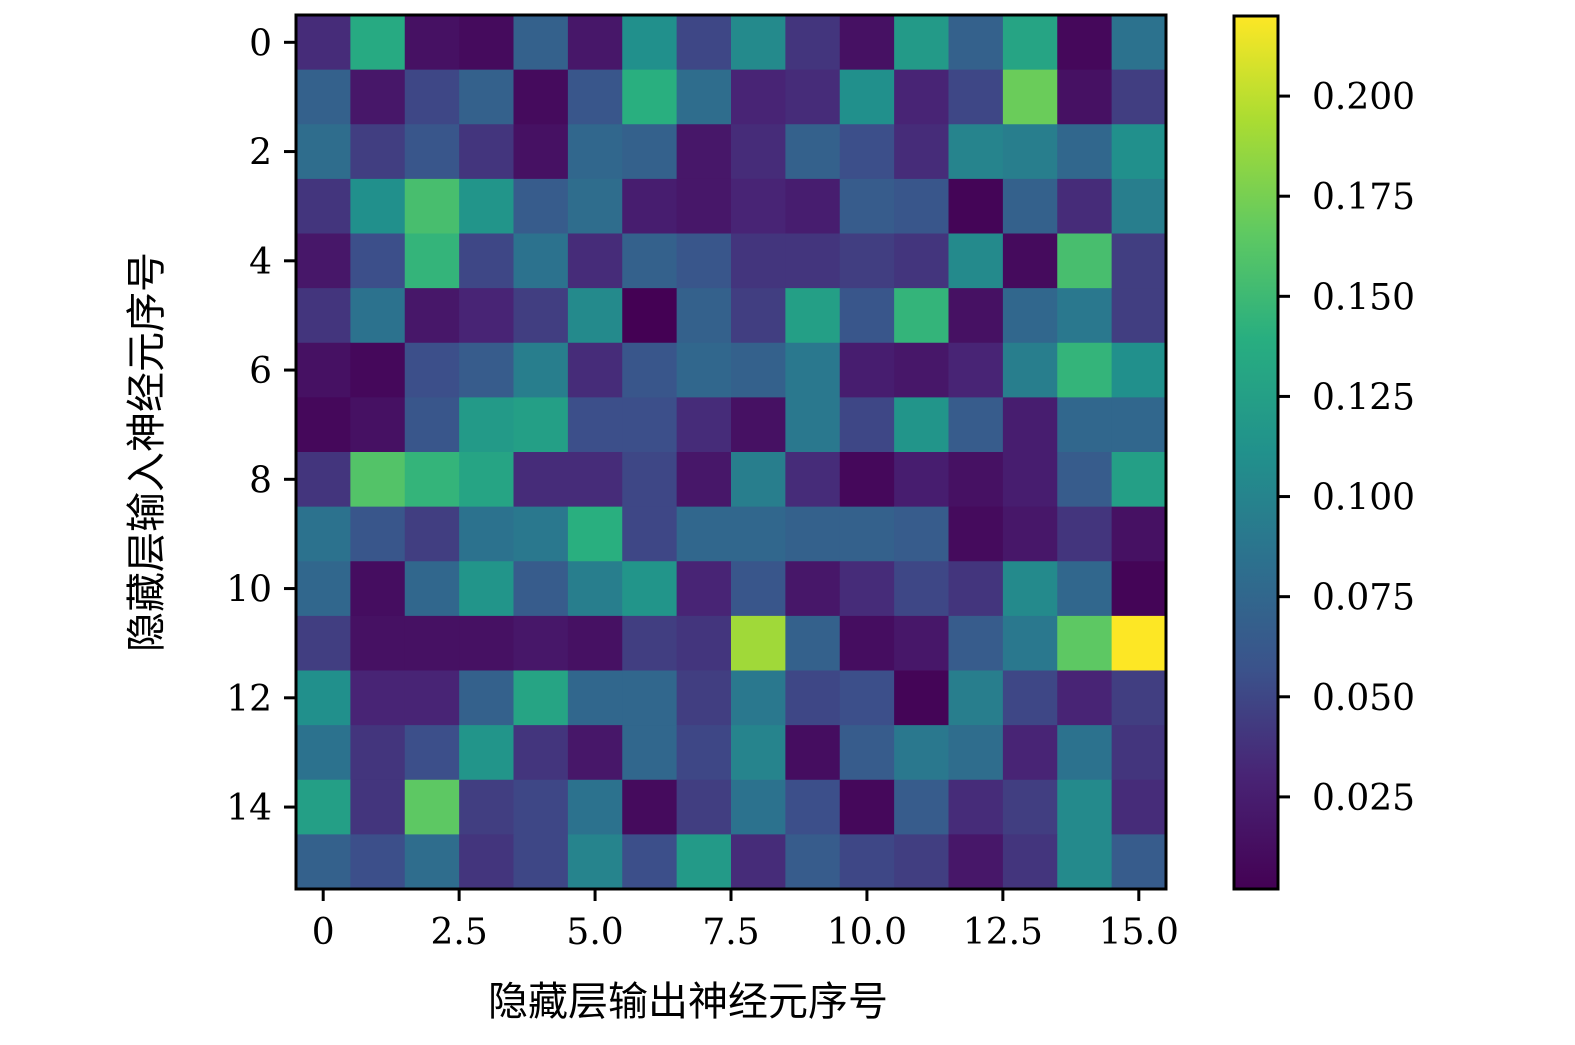  I want to click on y-tick-label: 8, so click(260, 480).